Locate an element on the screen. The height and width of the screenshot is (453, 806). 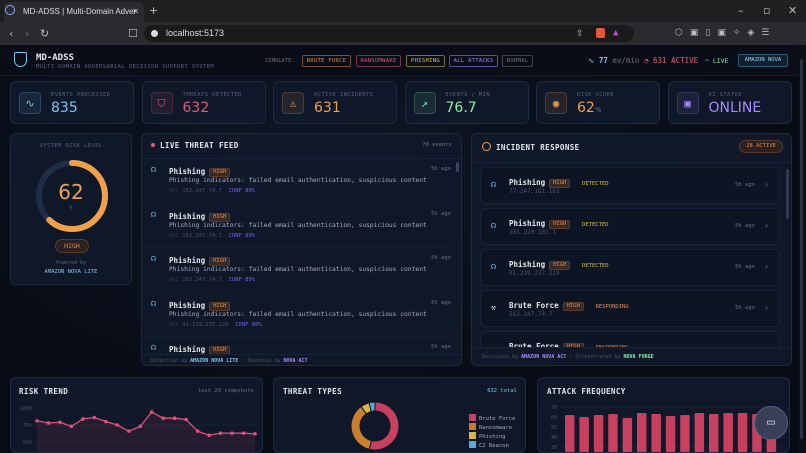
tab-favicon-icon is located at coordinates (10, 10).